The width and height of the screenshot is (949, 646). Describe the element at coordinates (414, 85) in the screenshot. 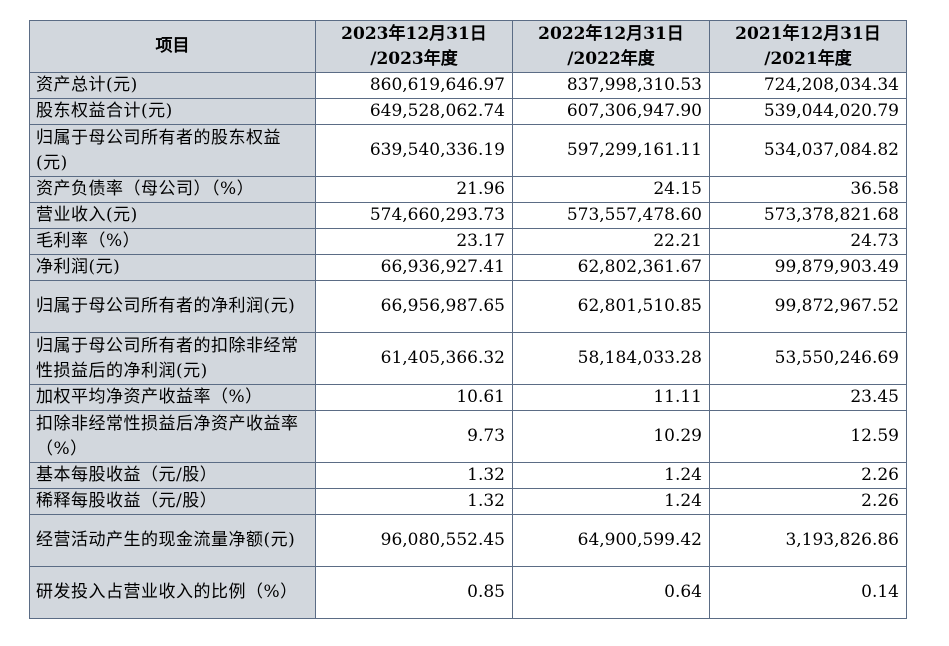

I see `value-2023: 860,619,646.97` at that location.